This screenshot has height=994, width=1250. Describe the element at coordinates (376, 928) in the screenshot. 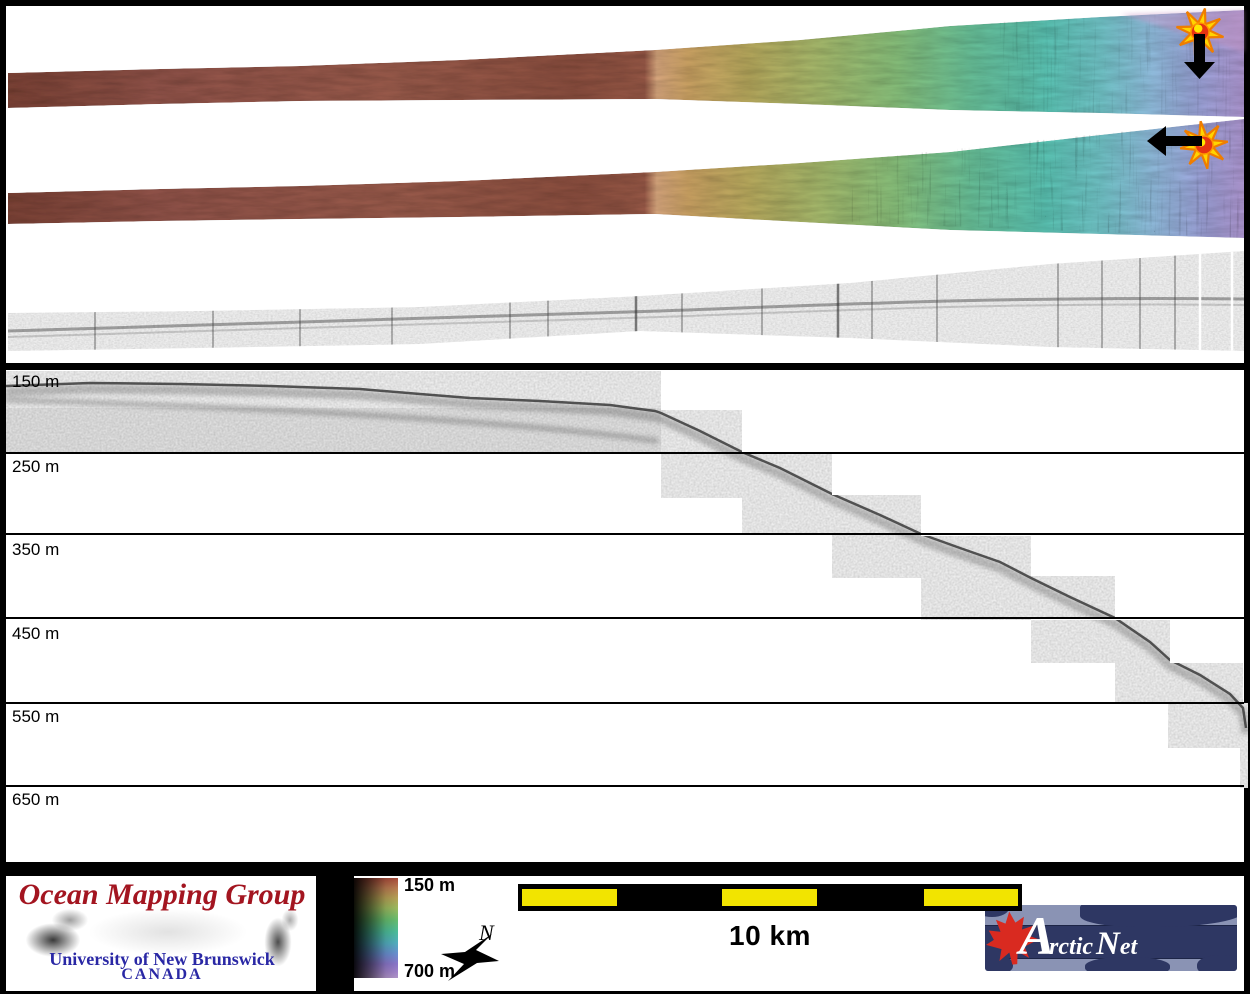

I see `depth-colorbar` at that location.